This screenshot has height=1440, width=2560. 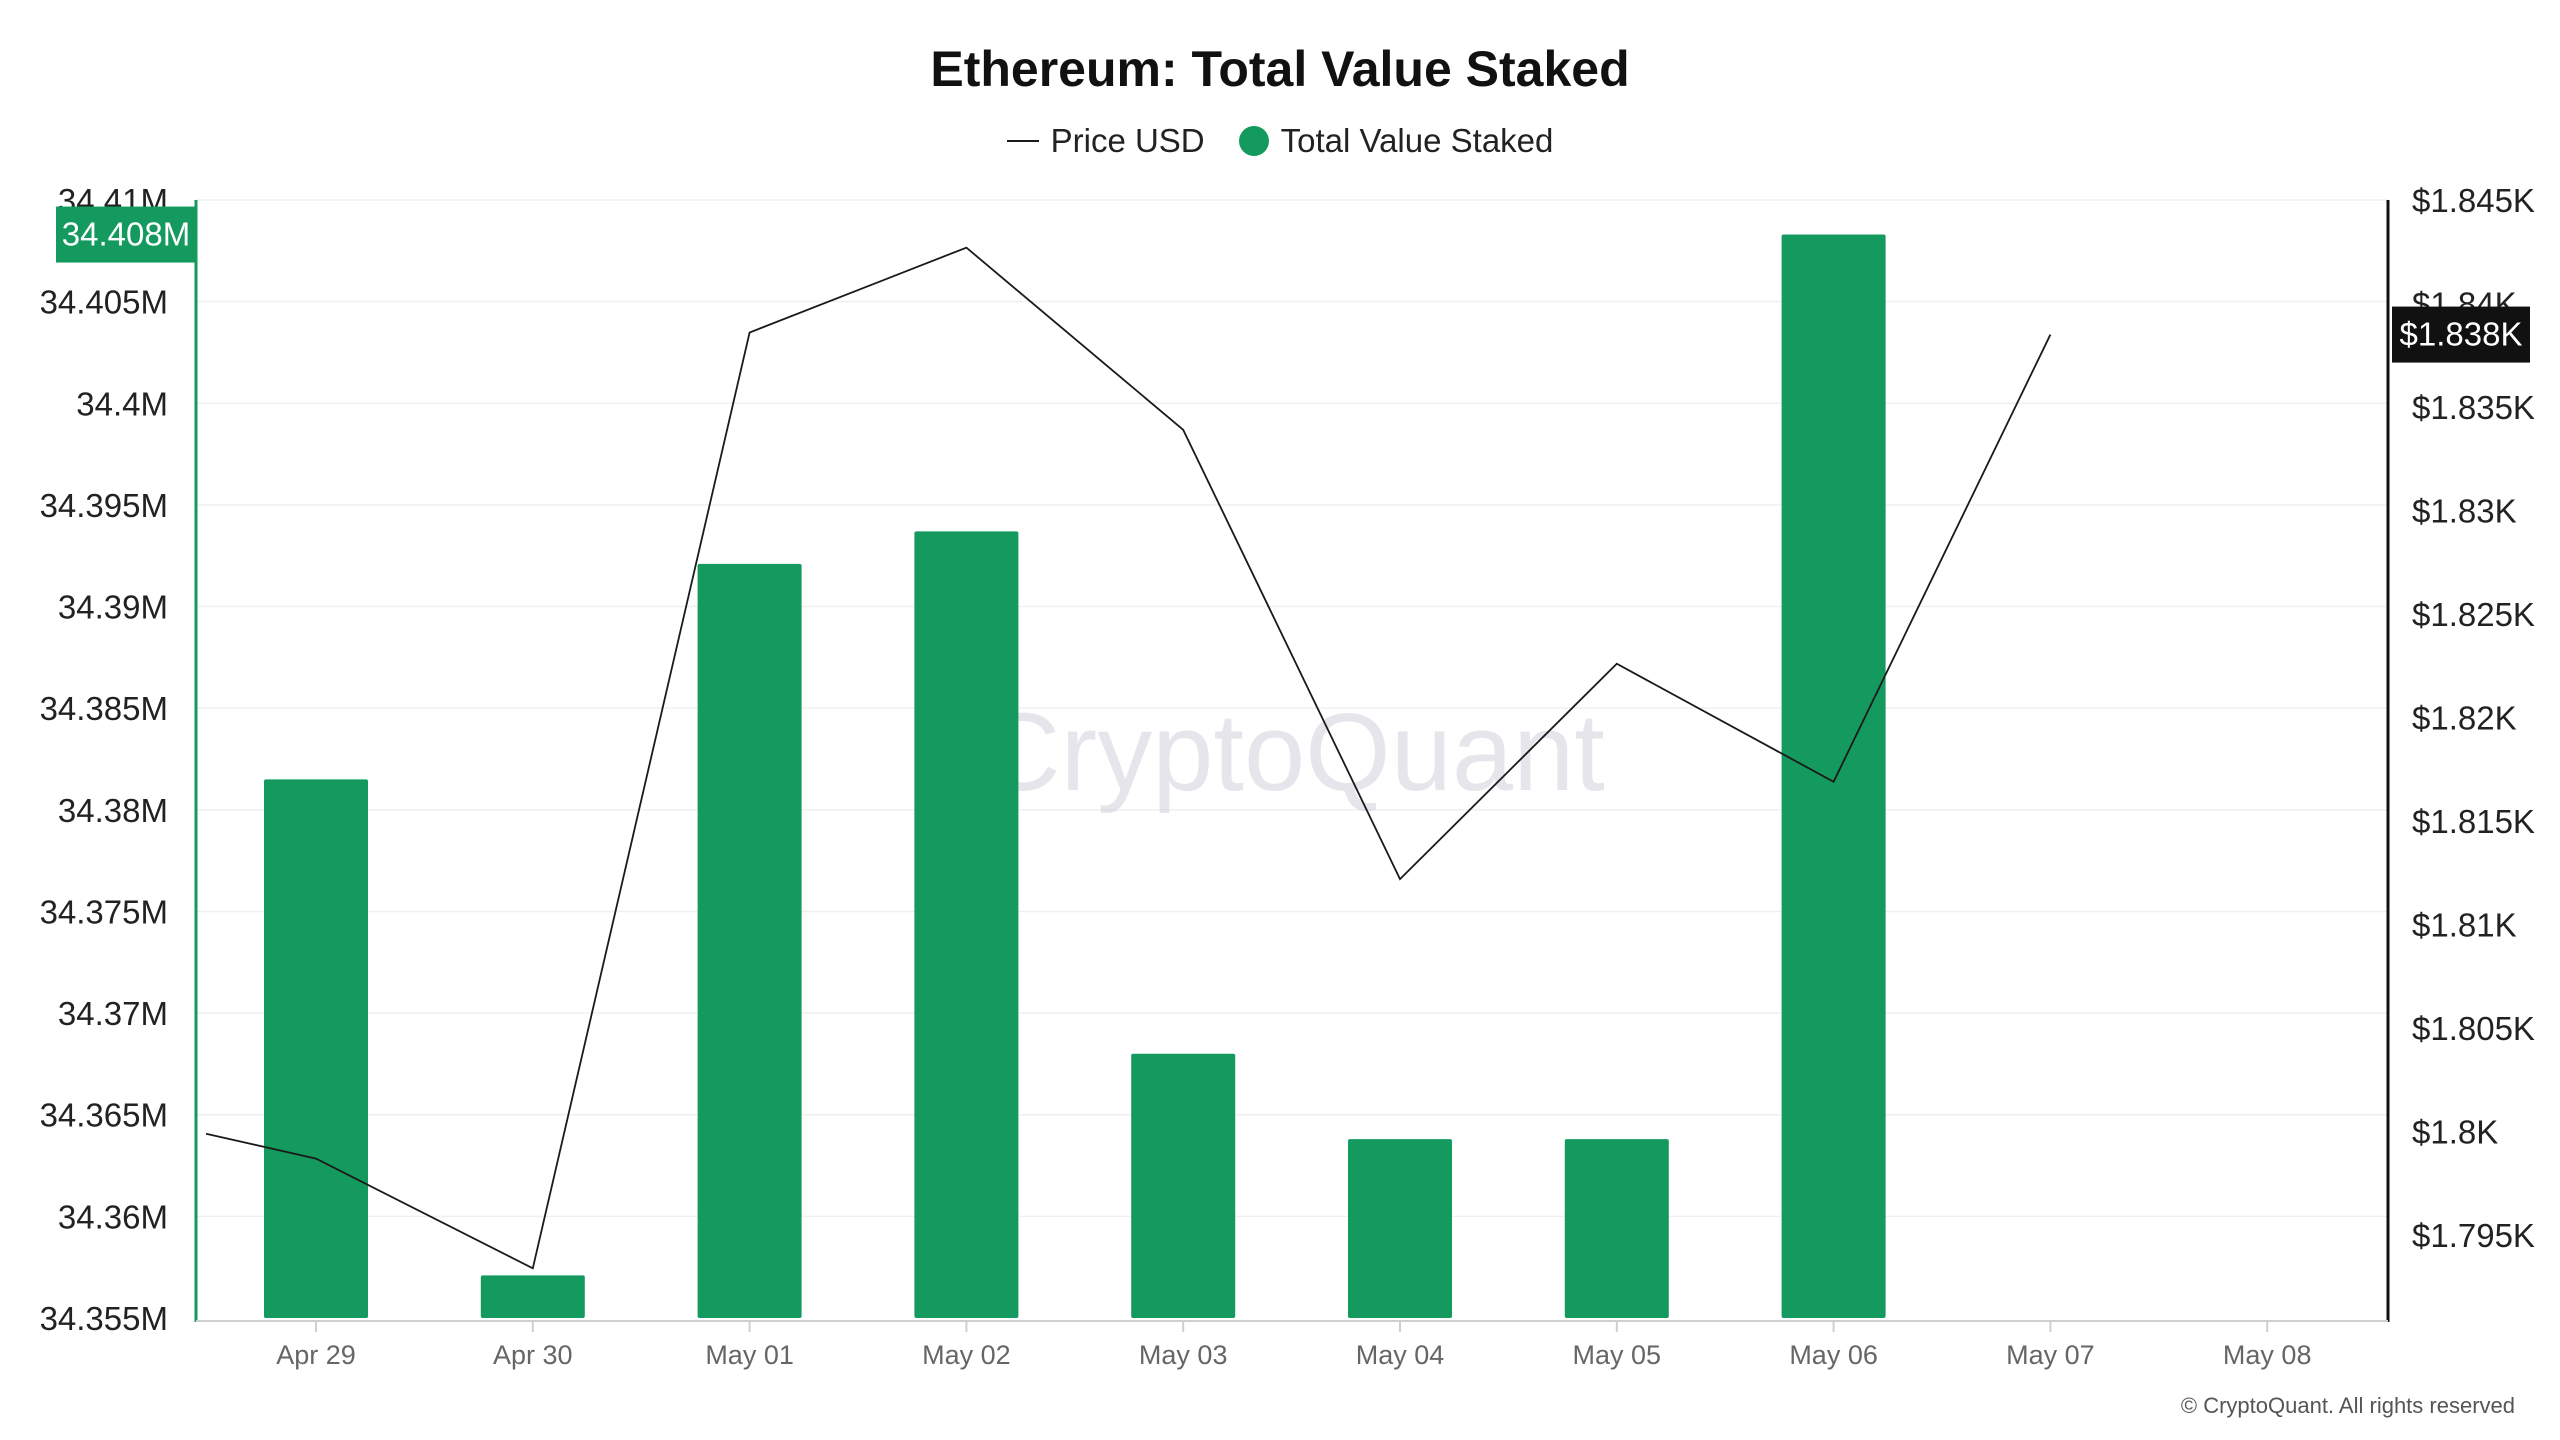 I want to click on x-tick-label: May 03, so click(x=1183, y=1355).